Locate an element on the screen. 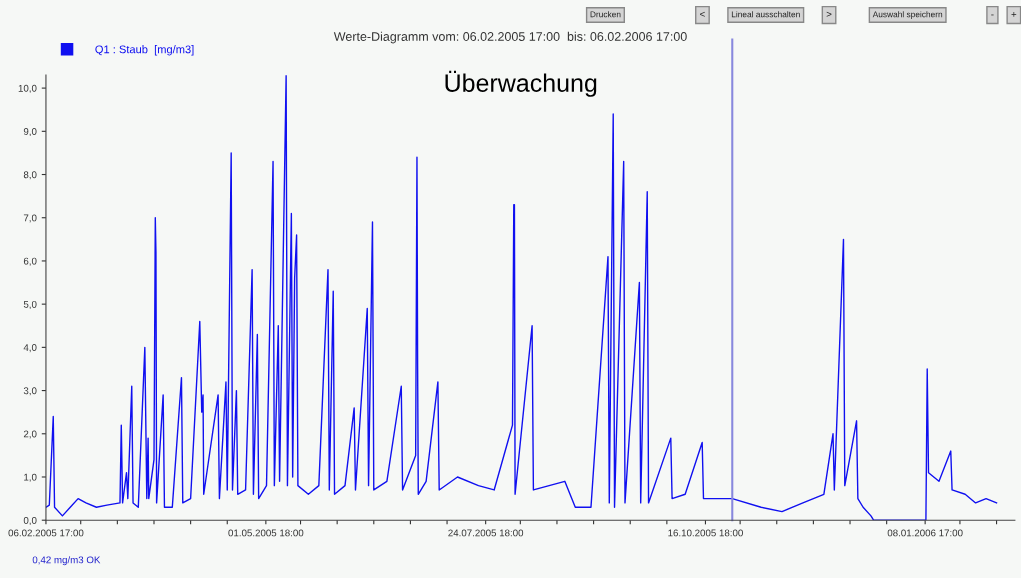 Image resolution: width=1021 pixels, height=578 pixels. text: Auswahl speichern is located at coordinates (907, 15).